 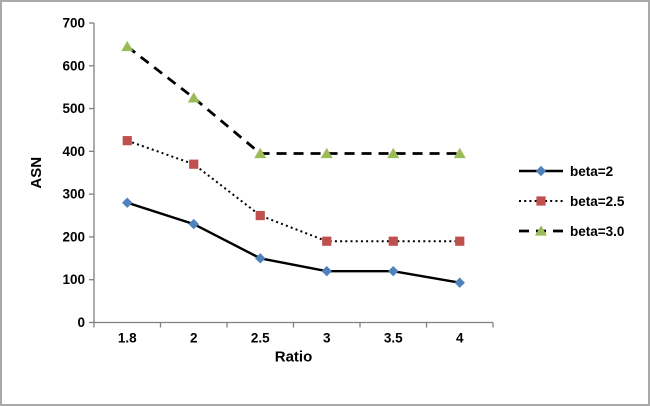 What do you see at coordinates (260, 338) in the screenshot?
I see `x-tick-label: 2.5` at bounding box center [260, 338].